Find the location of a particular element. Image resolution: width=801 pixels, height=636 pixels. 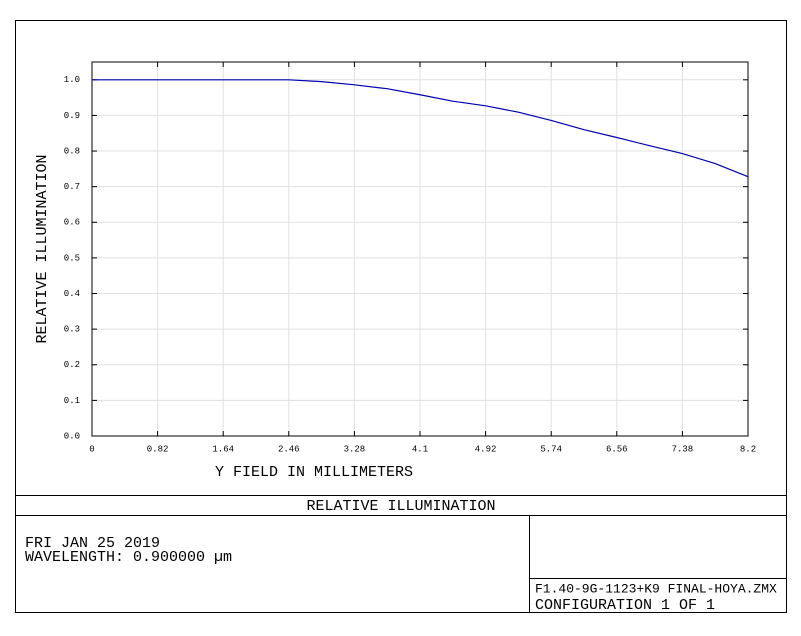

x-tick-label: 6.56 is located at coordinates (617, 449).